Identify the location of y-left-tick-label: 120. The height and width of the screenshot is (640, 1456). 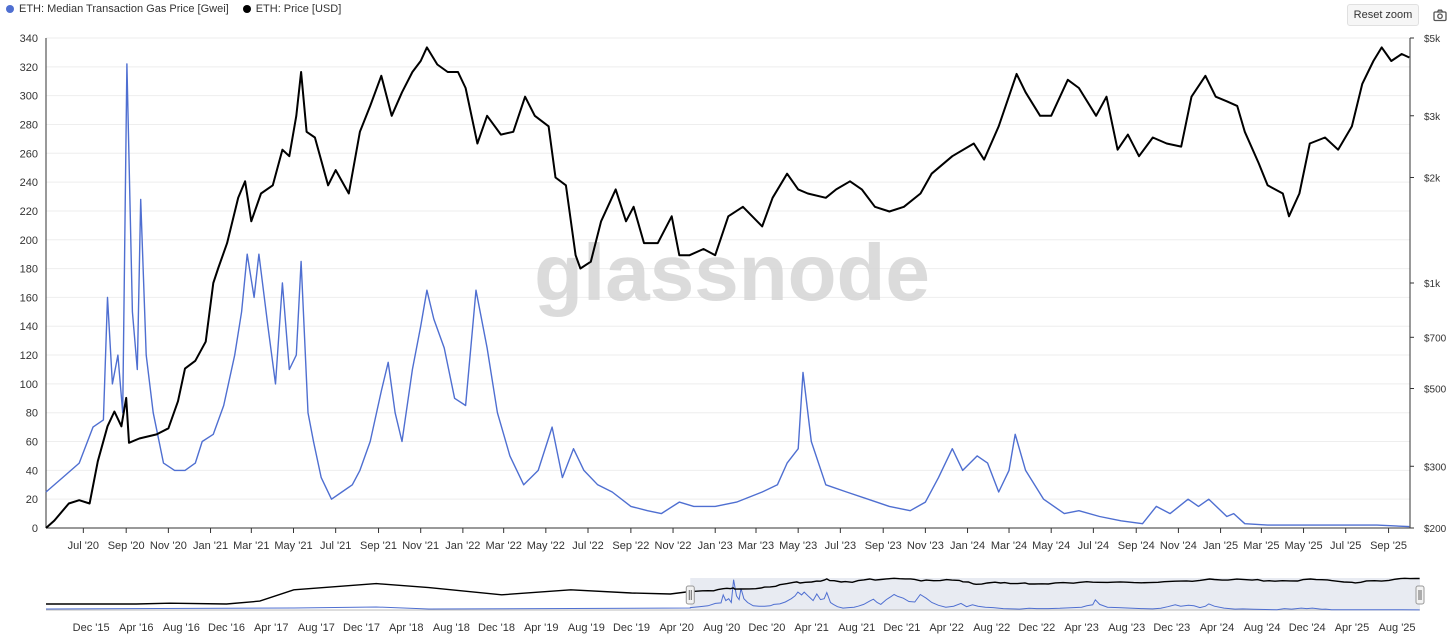
(29, 356).